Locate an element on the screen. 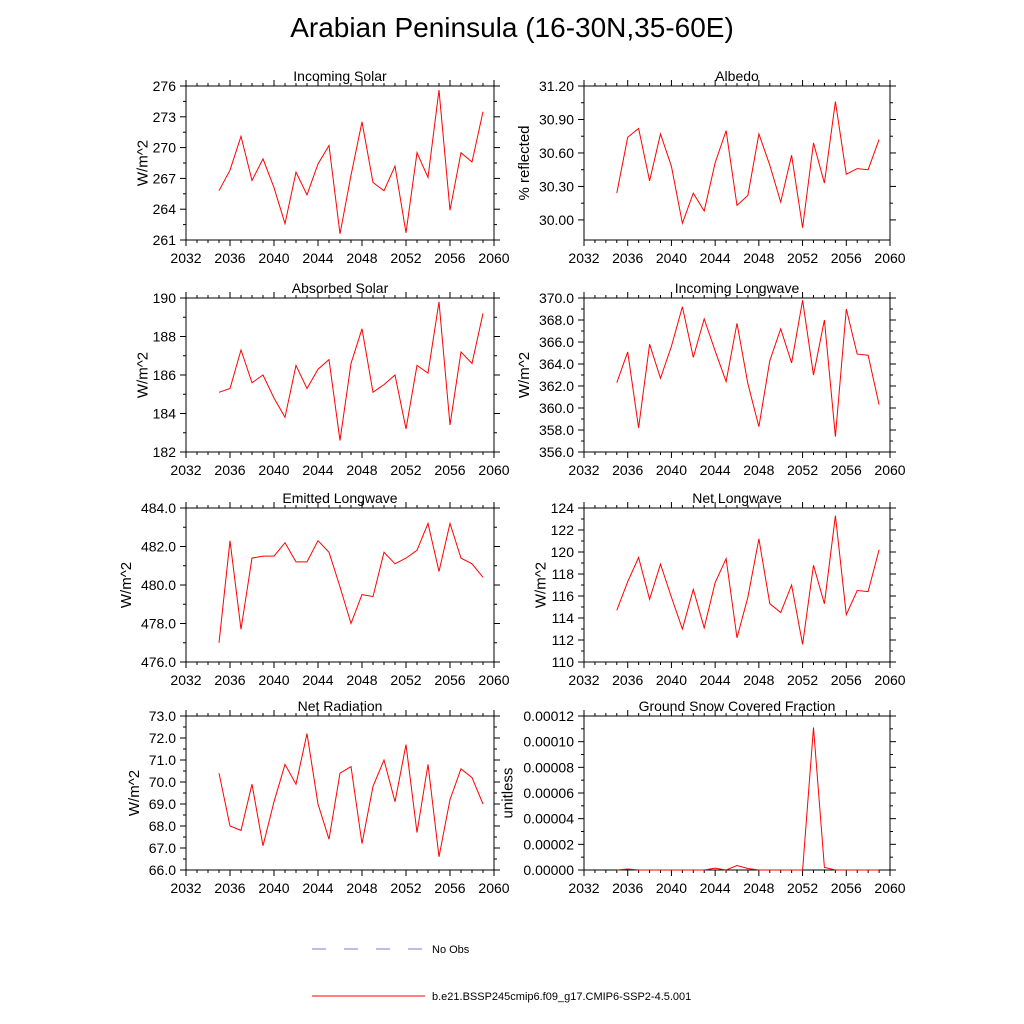 This screenshot has height=1024, width=1024. panel-title: Net Radiation is located at coordinates (340, 706).